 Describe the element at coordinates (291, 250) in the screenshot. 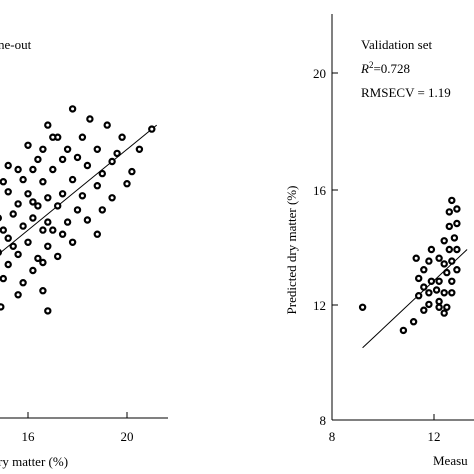

I see `right-y-axis-label: Predicted dry matter (%)` at that location.